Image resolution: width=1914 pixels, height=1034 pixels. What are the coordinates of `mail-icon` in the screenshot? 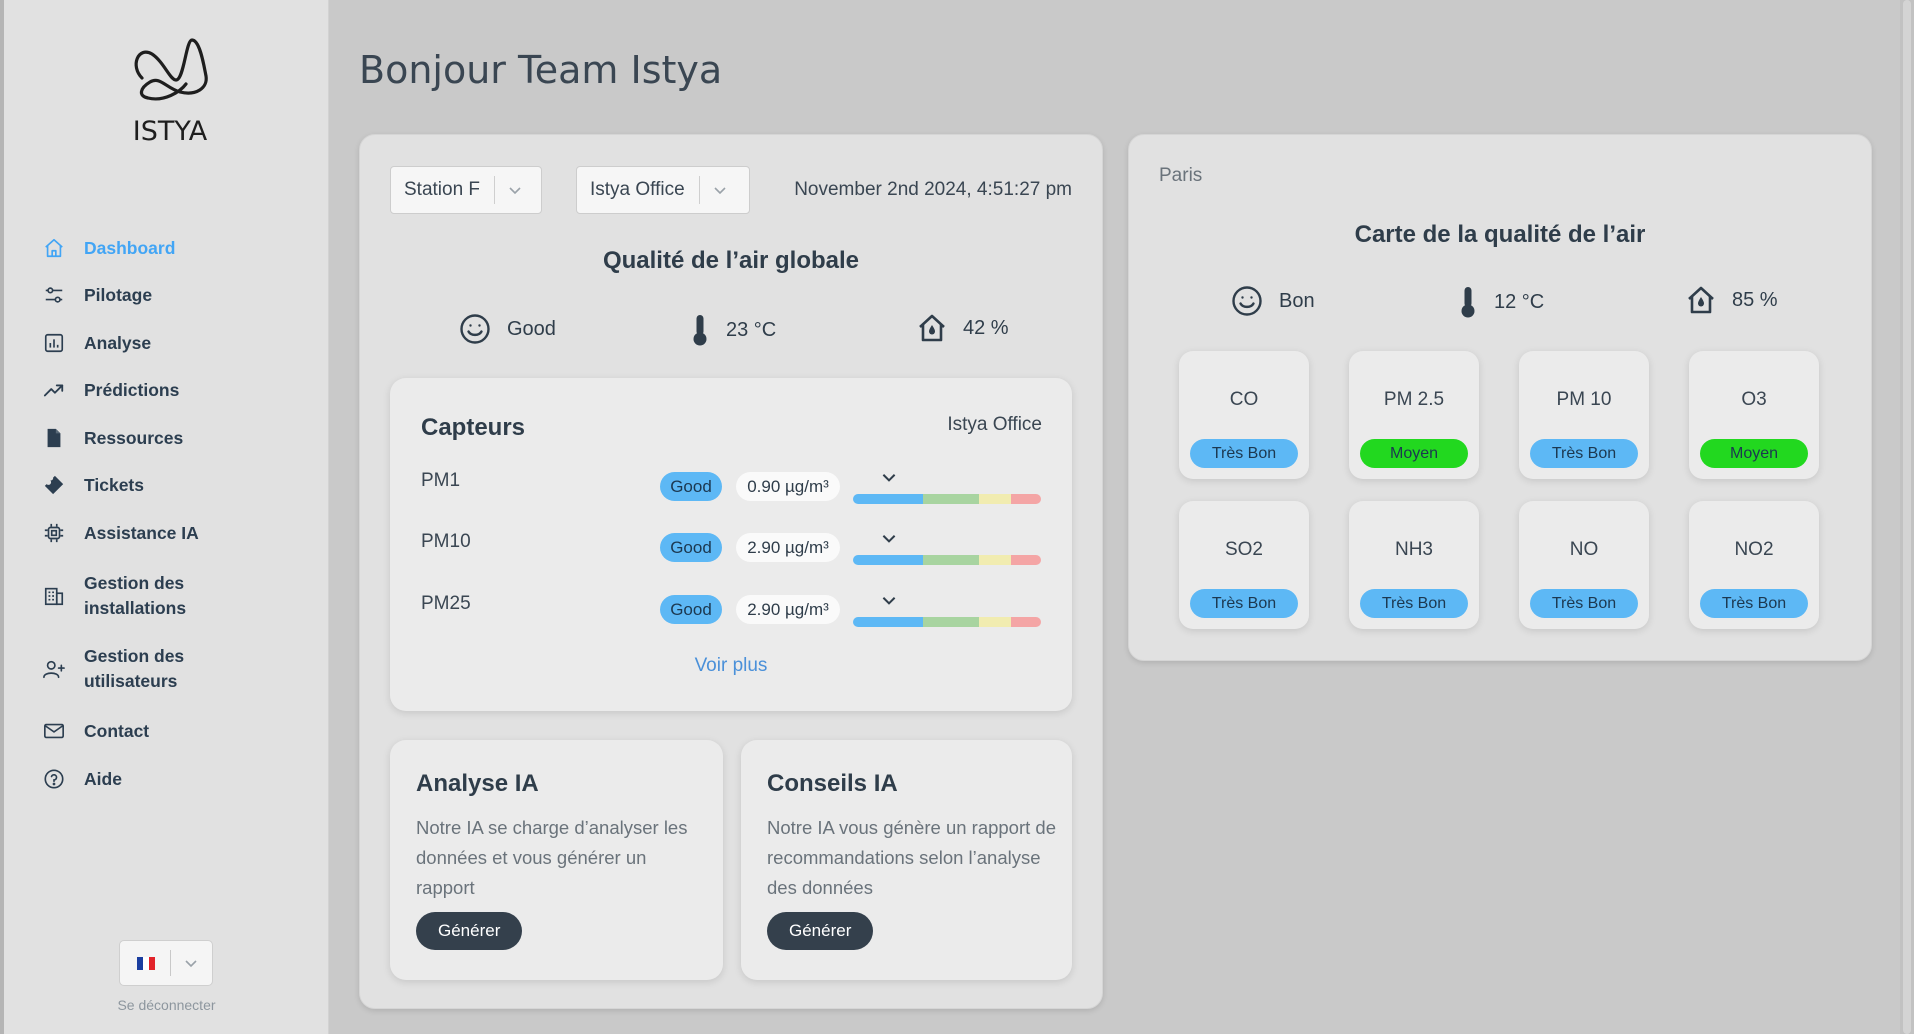 It's located at (54, 731).